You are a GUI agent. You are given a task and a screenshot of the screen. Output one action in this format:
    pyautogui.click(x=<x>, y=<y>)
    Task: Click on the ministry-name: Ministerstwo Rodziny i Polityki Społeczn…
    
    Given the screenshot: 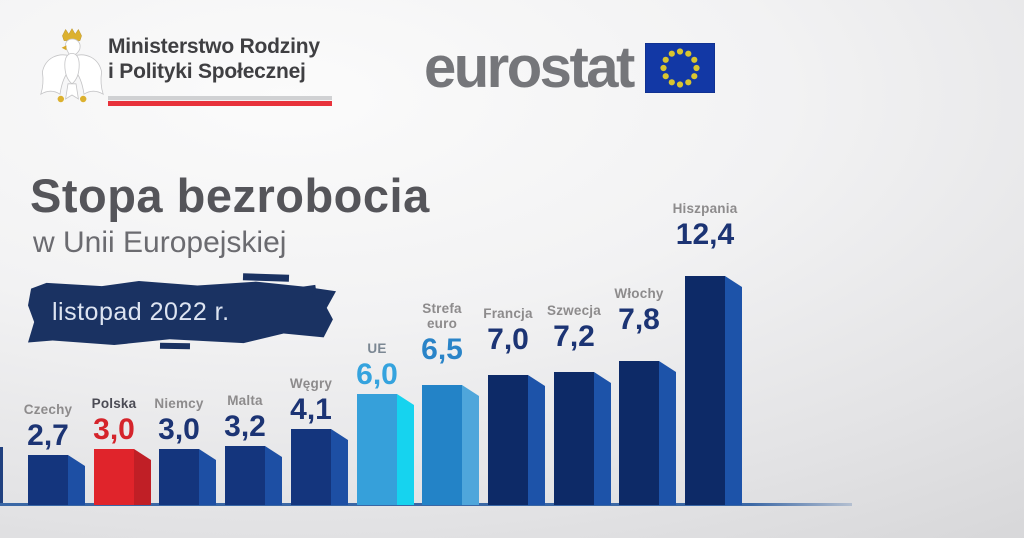 What is the action you would take?
    pyautogui.click(x=214, y=59)
    